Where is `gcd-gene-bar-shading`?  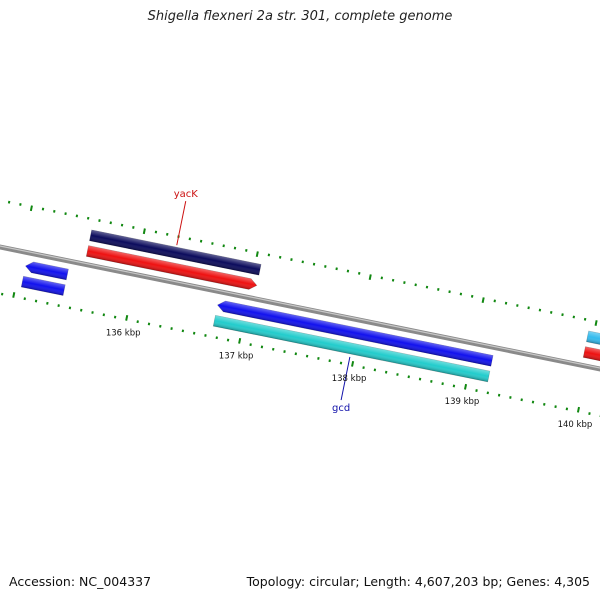 gcd-gene-bar-shading is located at coordinates (351, 348).